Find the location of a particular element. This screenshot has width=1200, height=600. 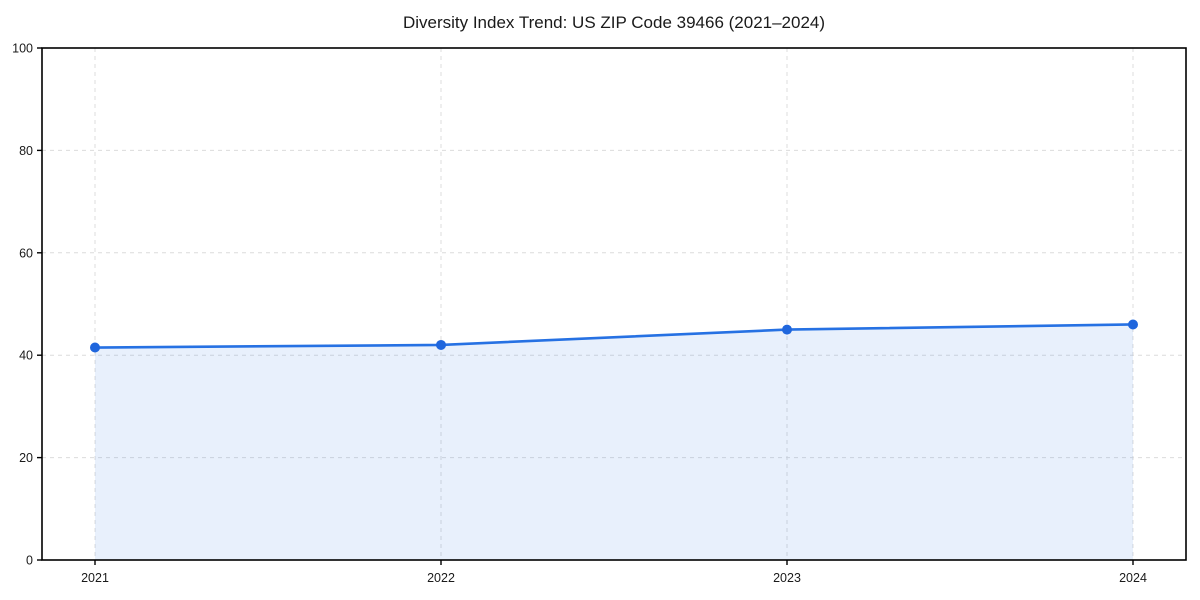

data-point-2023 is located at coordinates (787, 329).